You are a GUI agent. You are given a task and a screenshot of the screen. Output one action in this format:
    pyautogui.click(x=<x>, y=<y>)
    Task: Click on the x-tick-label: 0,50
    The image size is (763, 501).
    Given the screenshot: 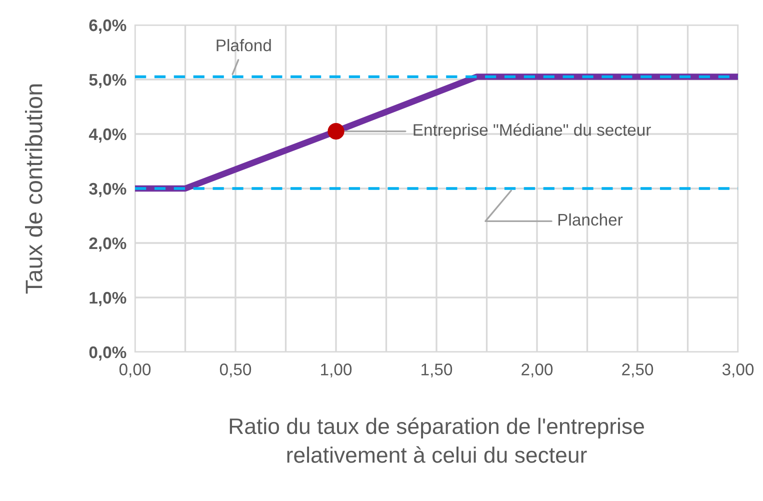 What is the action you would take?
    pyautogui.click(x=236, y=371)
    